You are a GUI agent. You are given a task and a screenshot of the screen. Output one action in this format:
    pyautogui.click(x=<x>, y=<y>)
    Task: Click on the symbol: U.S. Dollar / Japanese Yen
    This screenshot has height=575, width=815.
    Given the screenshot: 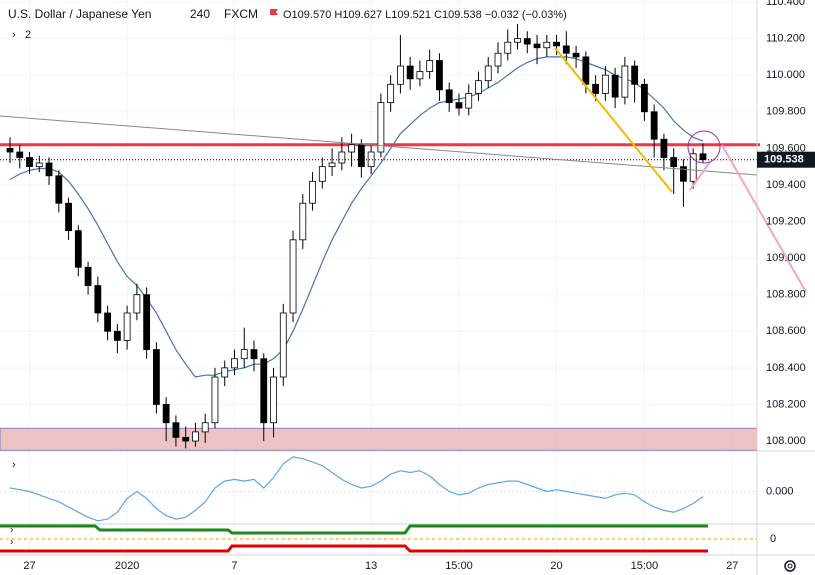 What is the action you would take?
    pyautogui.click(x=79, y=14)
    